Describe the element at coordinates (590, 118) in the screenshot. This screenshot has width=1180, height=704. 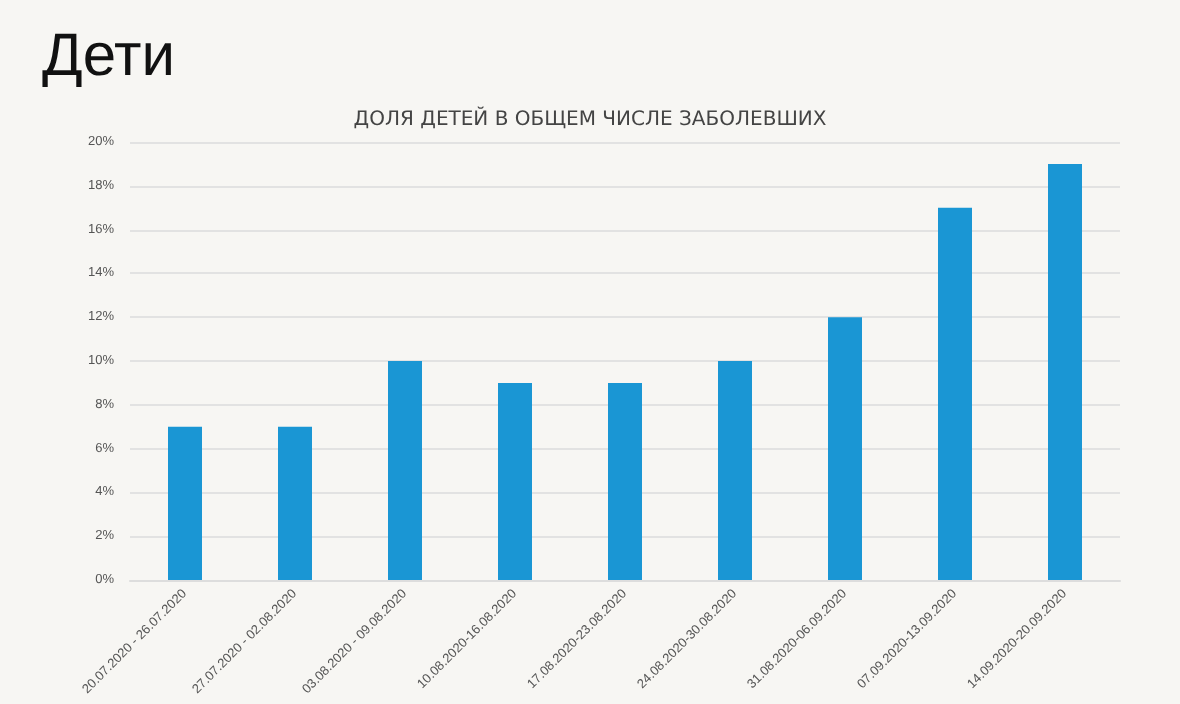
I see `chart-subtitle: ДОЛЯ ДЕТЕЙ В ОБЩЕМ ЧИСЛЕ ЗАБОЛЕВШИХ` at that location.